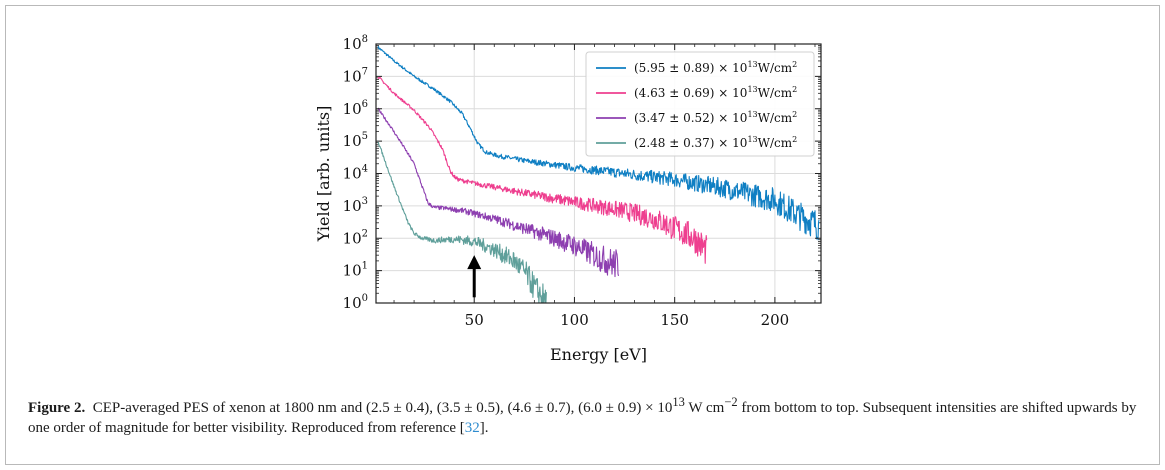  Describe the element at coordinates (57, 408) in the screenshot. I see `caption-label: Figure 2.` at that location.